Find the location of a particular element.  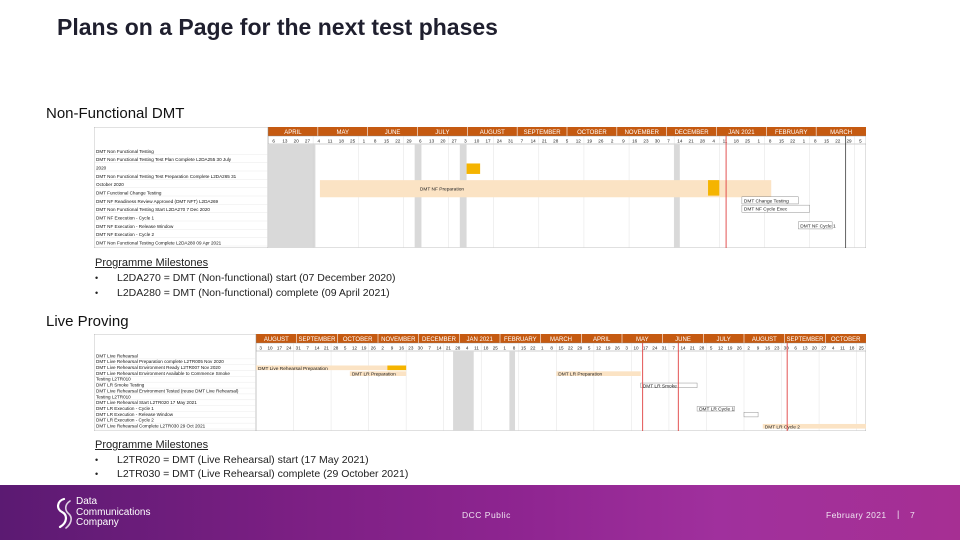

gantt-week-label: 9 is located at coordinates (758, 347).